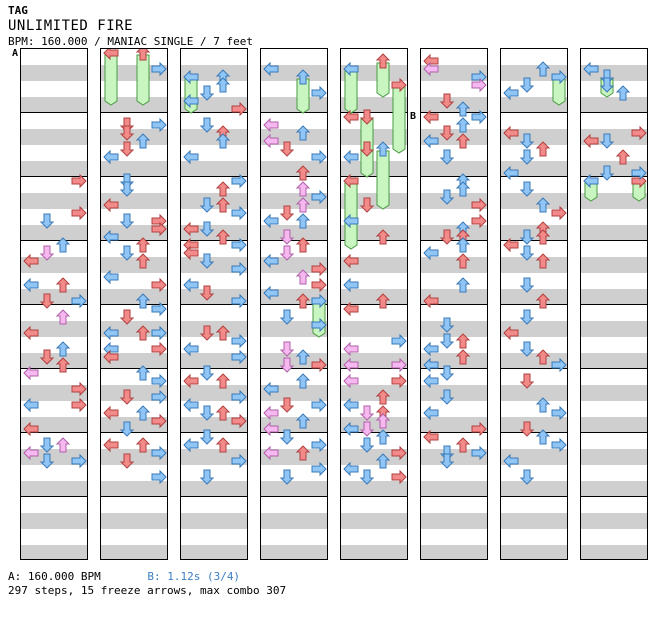 Image resolution: width=672 pixels, height=620 pixels. I want to click on song-title: UNLIMITED FIRE, so click(71, 26).